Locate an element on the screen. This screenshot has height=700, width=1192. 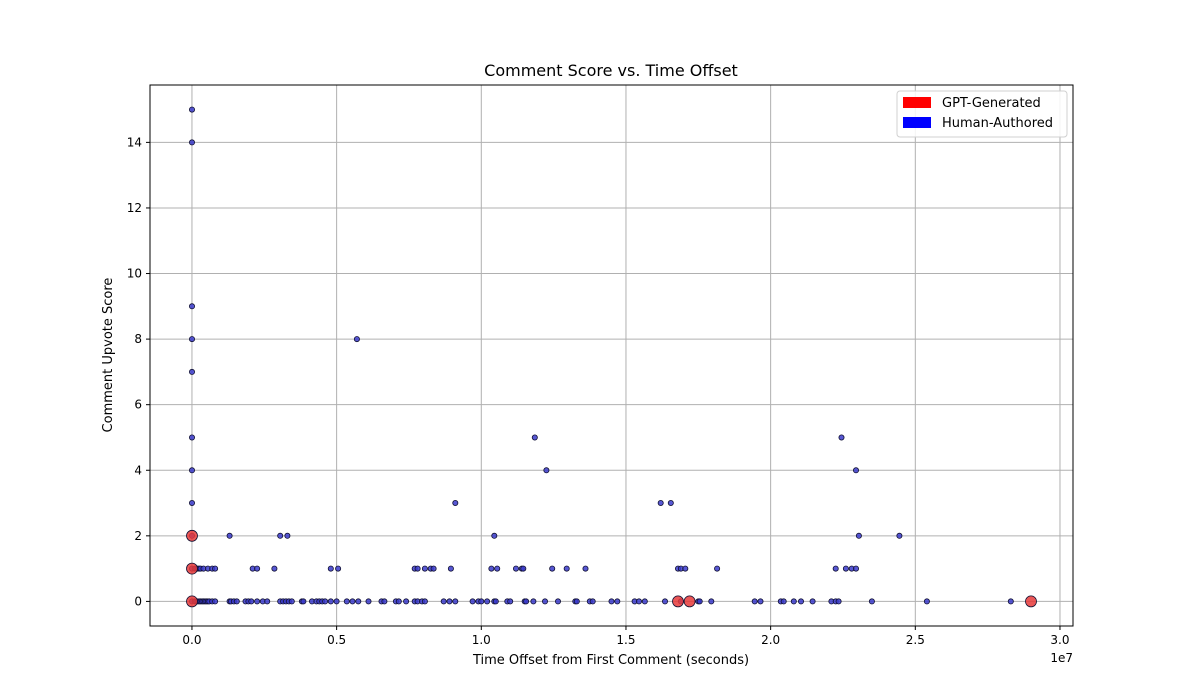
legend-swatch-human is located at coordinates (917, 122).